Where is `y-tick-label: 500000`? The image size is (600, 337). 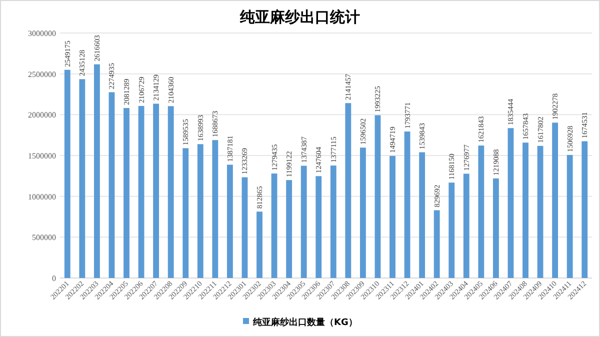 y-tick-label: 500000 is located at coordinates (44, 237).